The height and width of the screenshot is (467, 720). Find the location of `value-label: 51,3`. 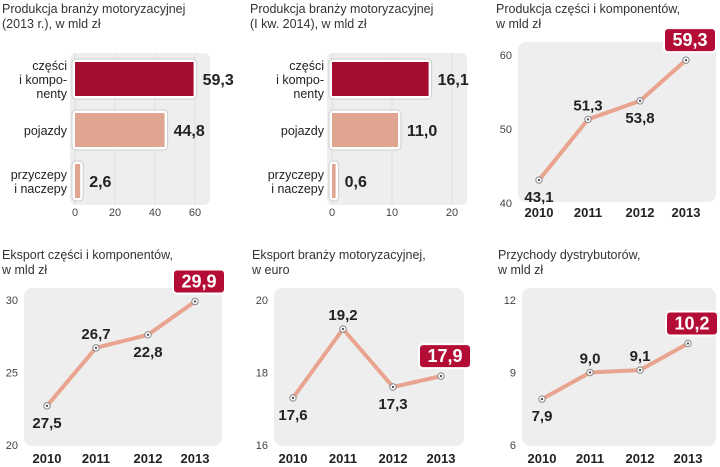

value-label: 51,3 is located at coordinates (587, 105).